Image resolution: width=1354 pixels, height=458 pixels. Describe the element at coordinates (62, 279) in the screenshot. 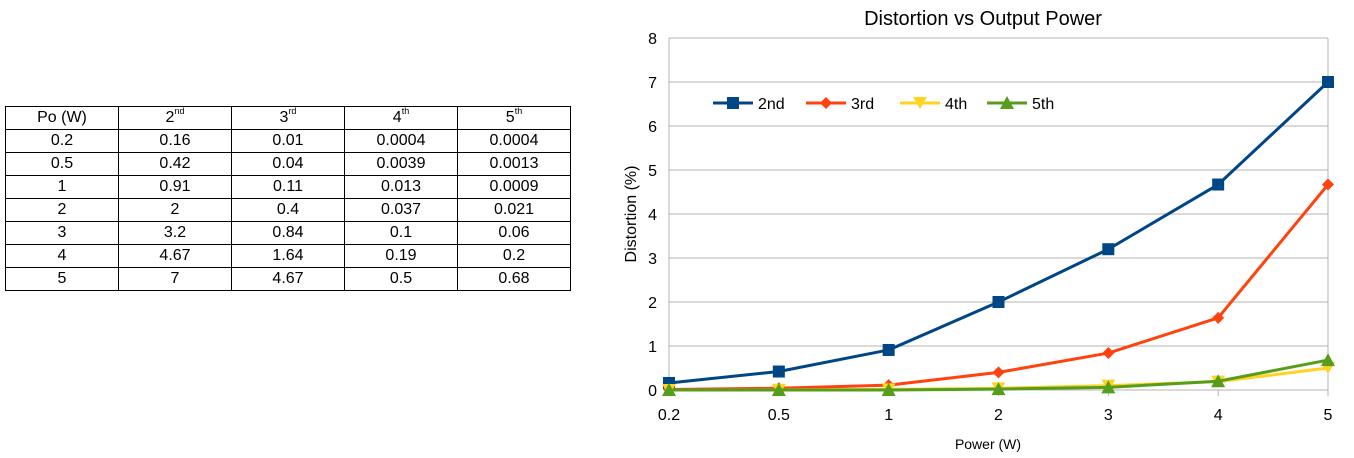

I see `table-cell: 5` at that location.